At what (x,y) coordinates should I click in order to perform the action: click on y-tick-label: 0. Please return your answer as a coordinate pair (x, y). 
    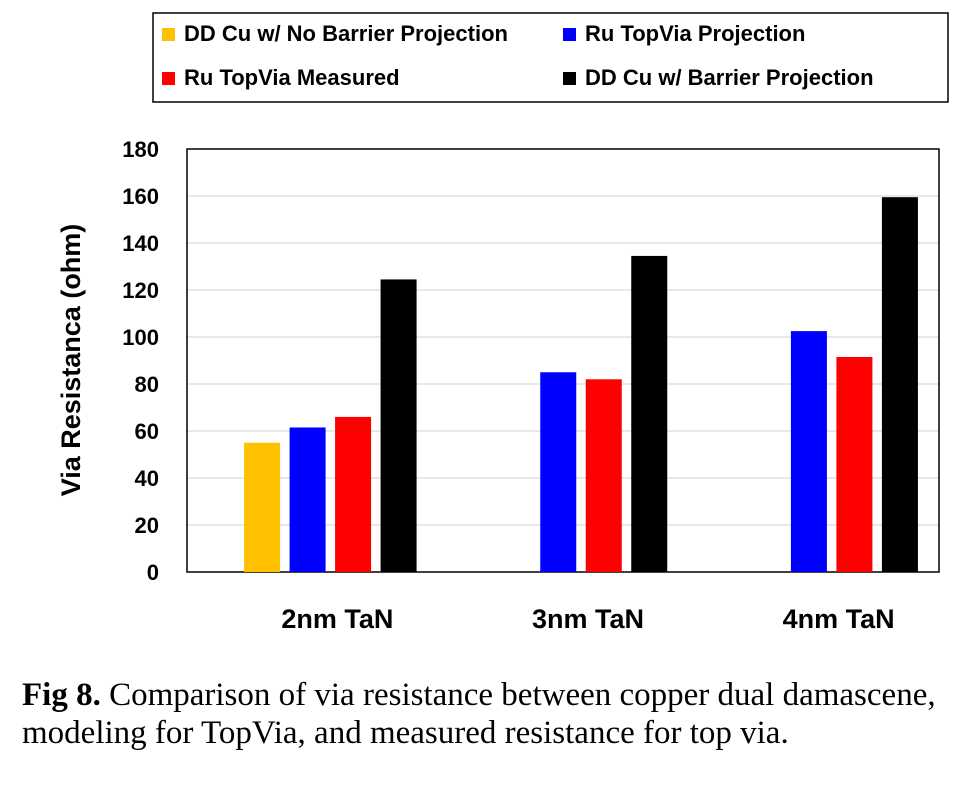
    Looking at the image, I should click on (153, 572).